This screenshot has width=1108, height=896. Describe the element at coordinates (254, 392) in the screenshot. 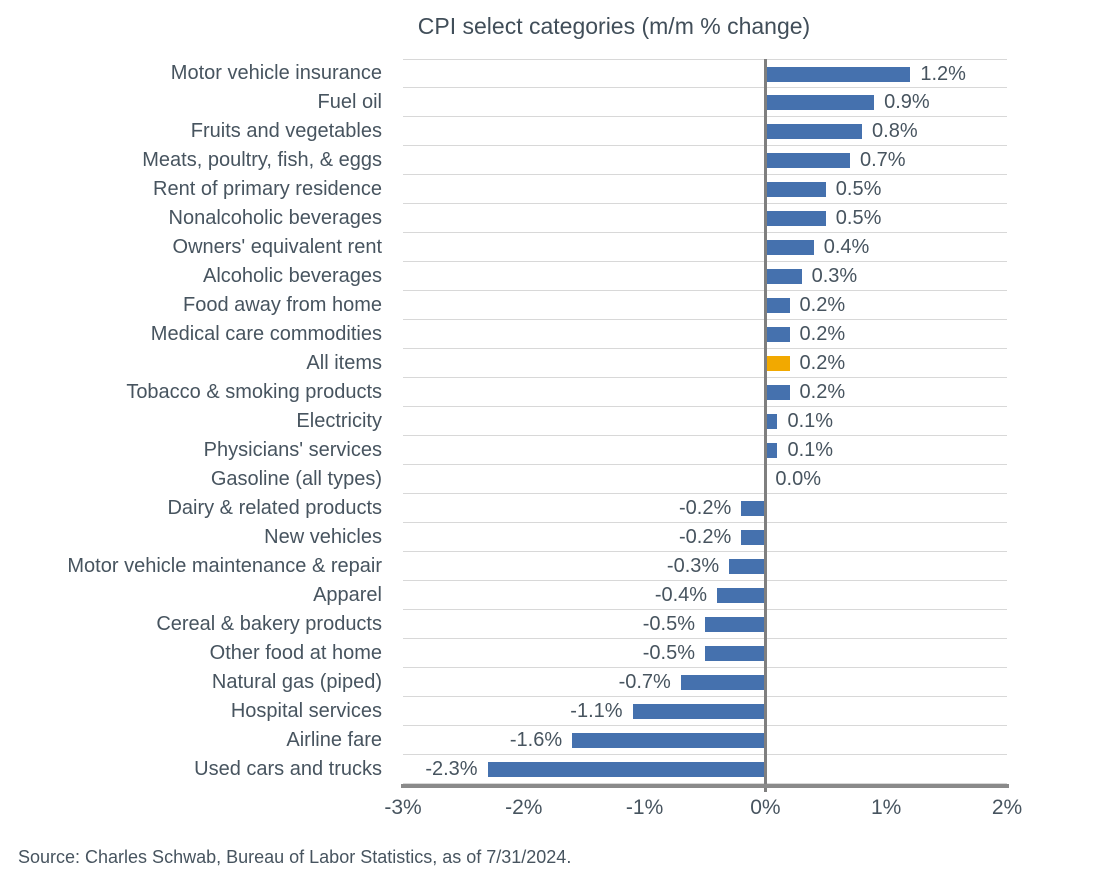

I see `category-label: Tobacco & smoking products` at that location.